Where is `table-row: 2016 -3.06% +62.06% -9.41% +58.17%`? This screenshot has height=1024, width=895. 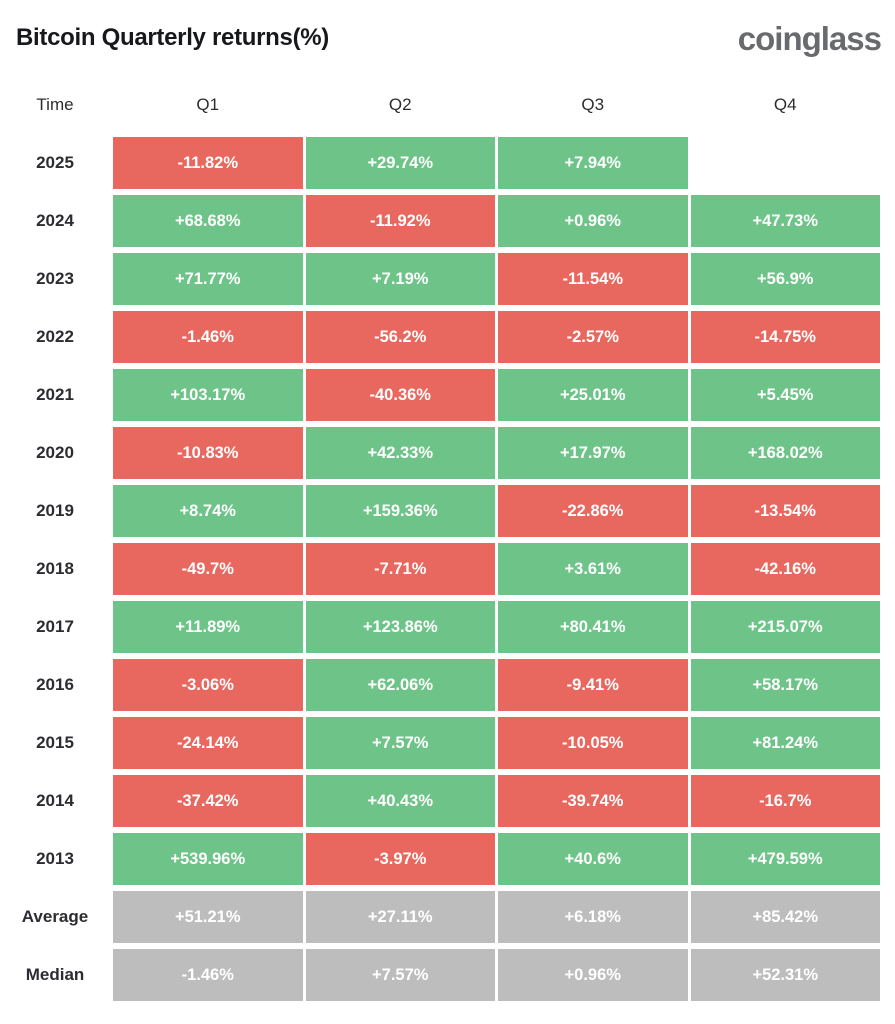
table-row: 2016 -3.06% +62.06% -9.41% +58.17% is located at coordinates (440, 685).